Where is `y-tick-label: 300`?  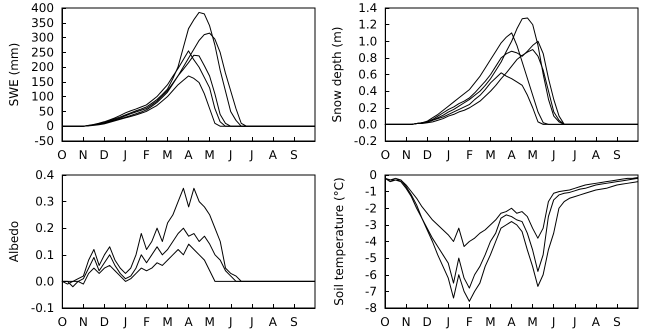
y-tick-label: 300 is located at coordinates (42, 37).